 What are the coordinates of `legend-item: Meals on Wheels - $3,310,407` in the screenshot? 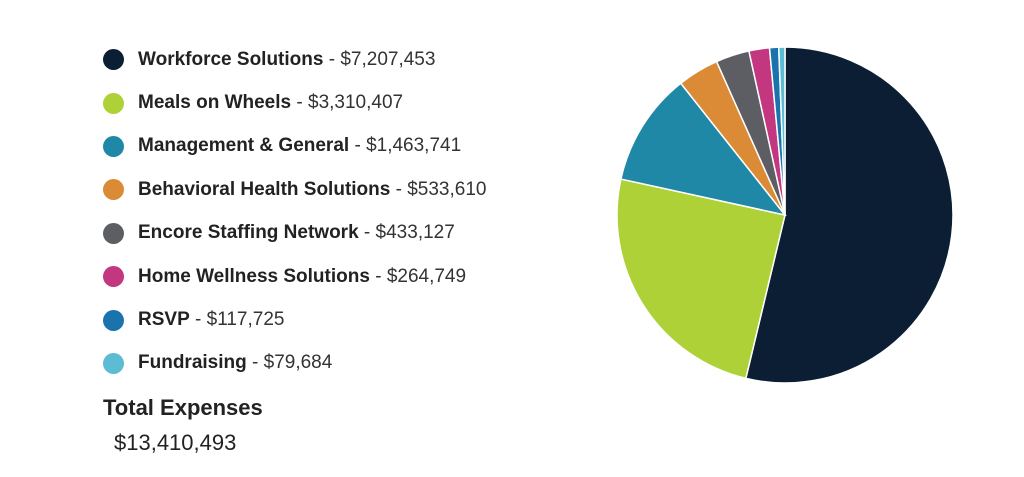 It's located at (338, 102).